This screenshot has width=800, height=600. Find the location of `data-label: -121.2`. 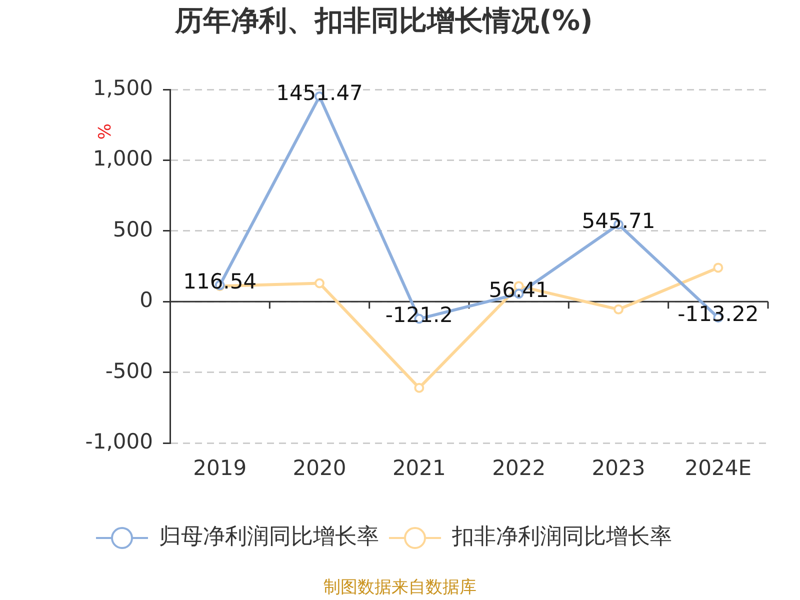

data-label: -121.2 is located at coordinates (419, 315).